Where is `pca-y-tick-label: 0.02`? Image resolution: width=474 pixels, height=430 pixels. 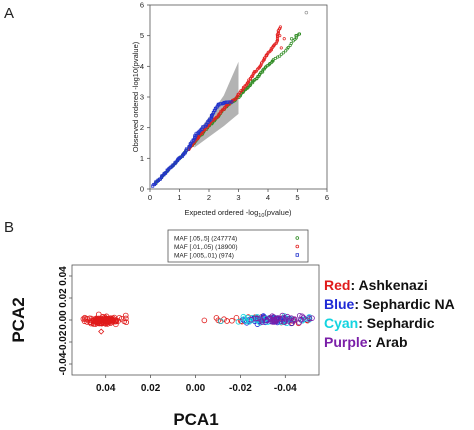 pca-y-tick-label: 0.02 is located at coordinates (63, 298).